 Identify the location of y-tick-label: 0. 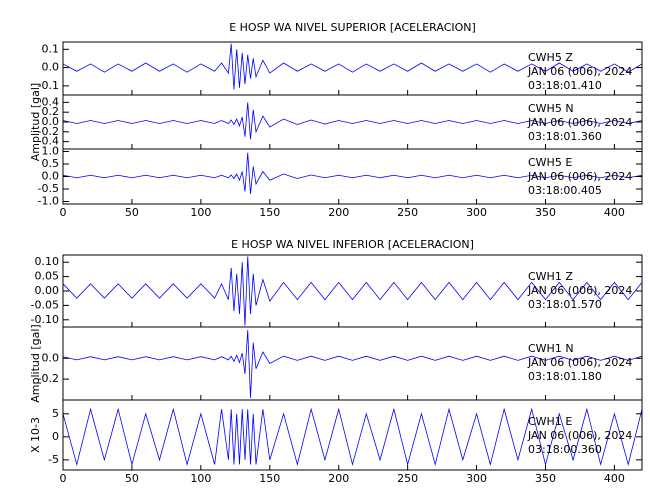
(55, 436).